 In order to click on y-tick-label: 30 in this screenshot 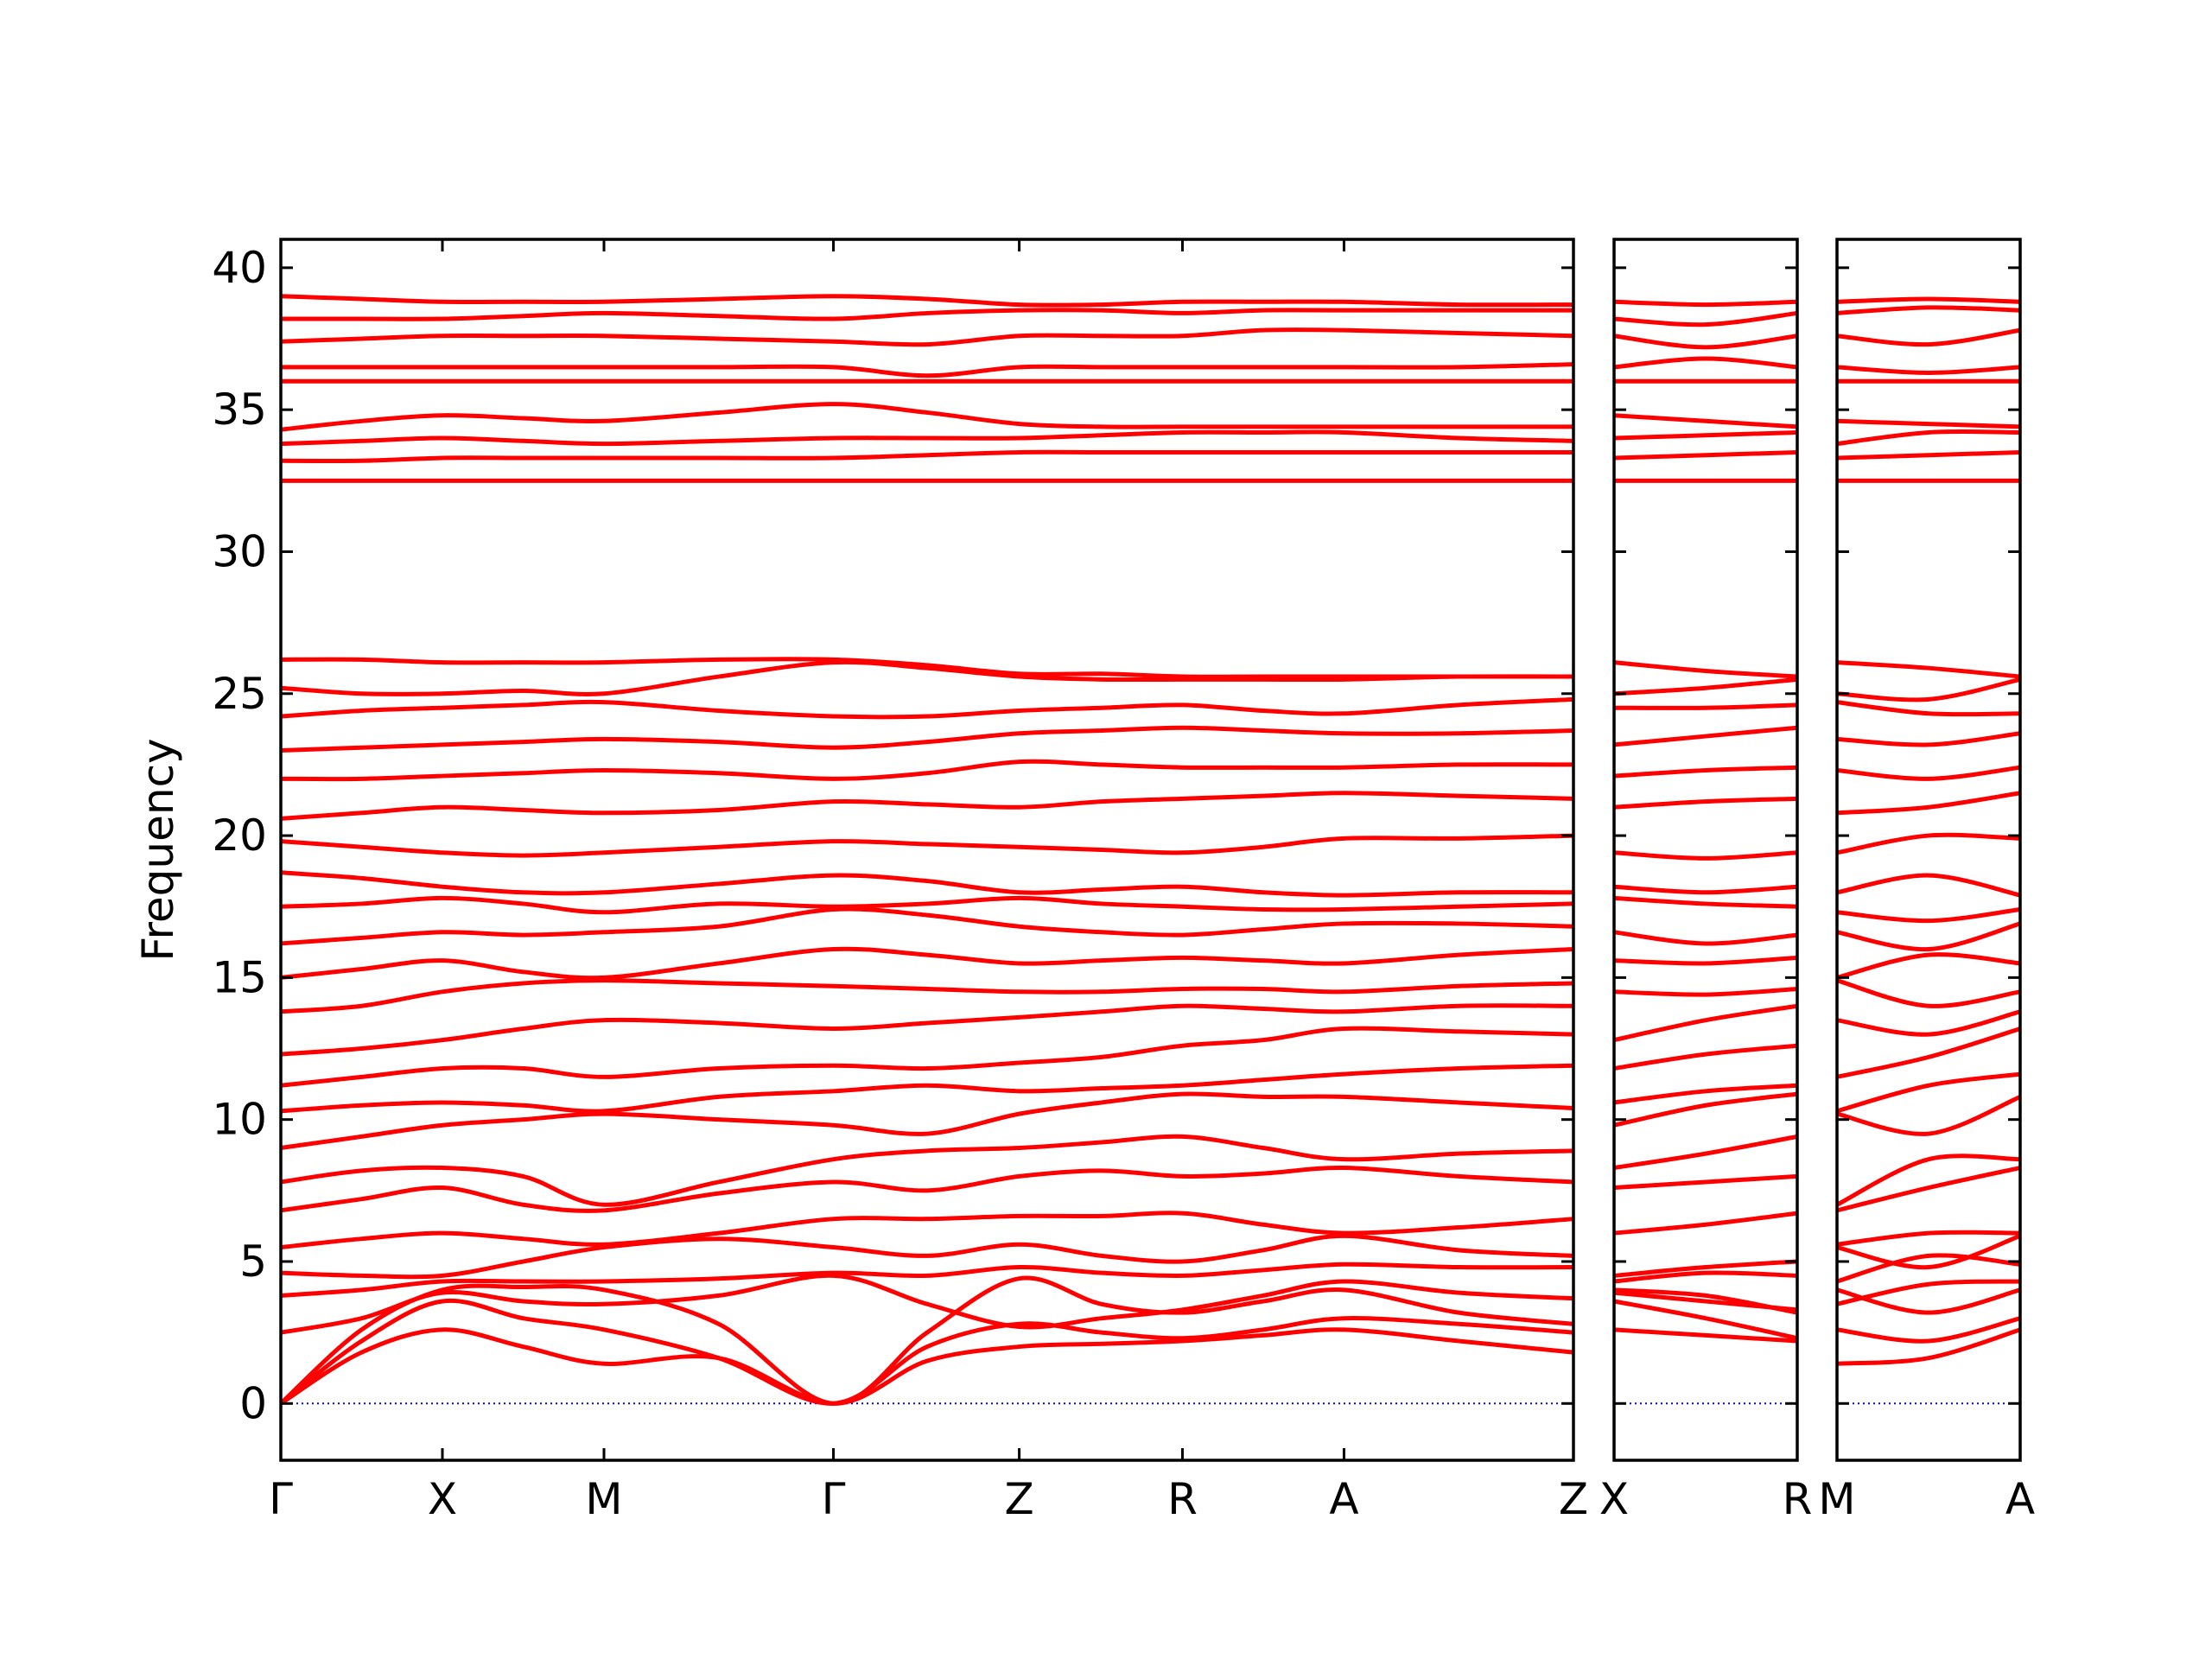, I will do `click(239, 551)`.